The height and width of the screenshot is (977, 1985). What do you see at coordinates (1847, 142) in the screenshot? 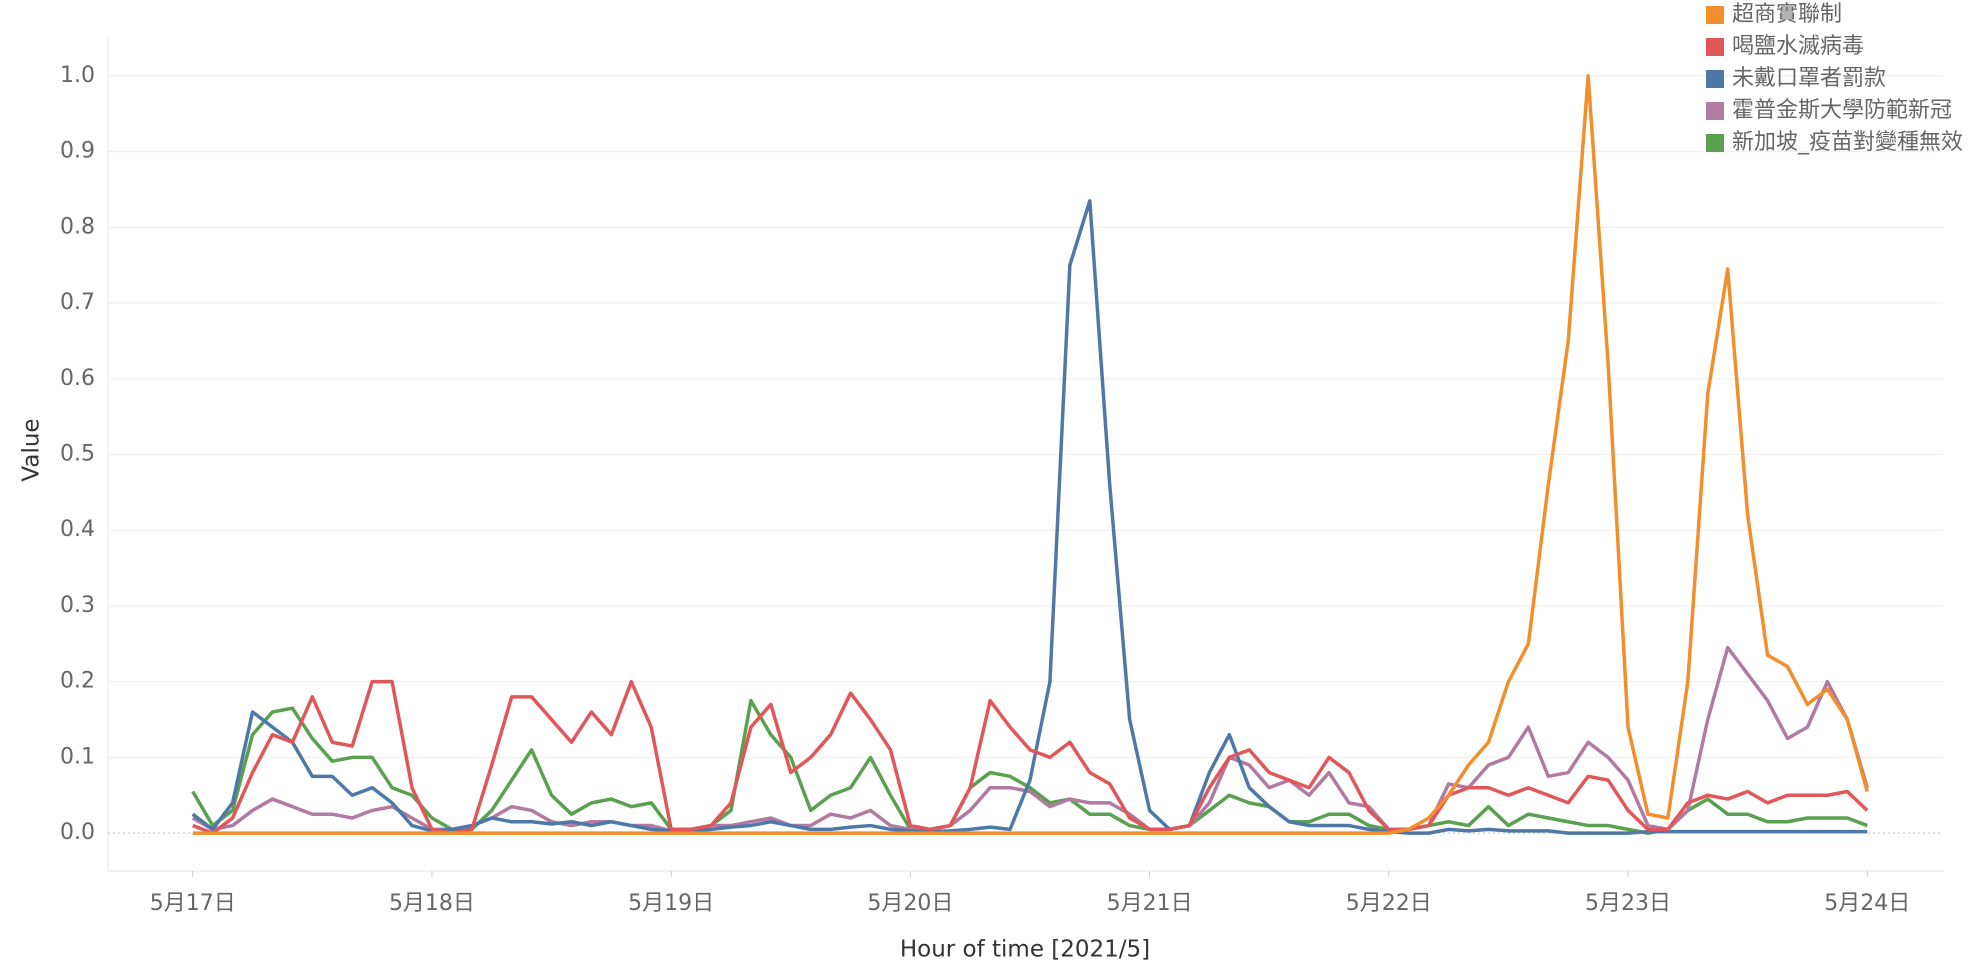
I see `legend-label: 新加坡_疫苗對變種無效` at bounding box center [1847, 142].